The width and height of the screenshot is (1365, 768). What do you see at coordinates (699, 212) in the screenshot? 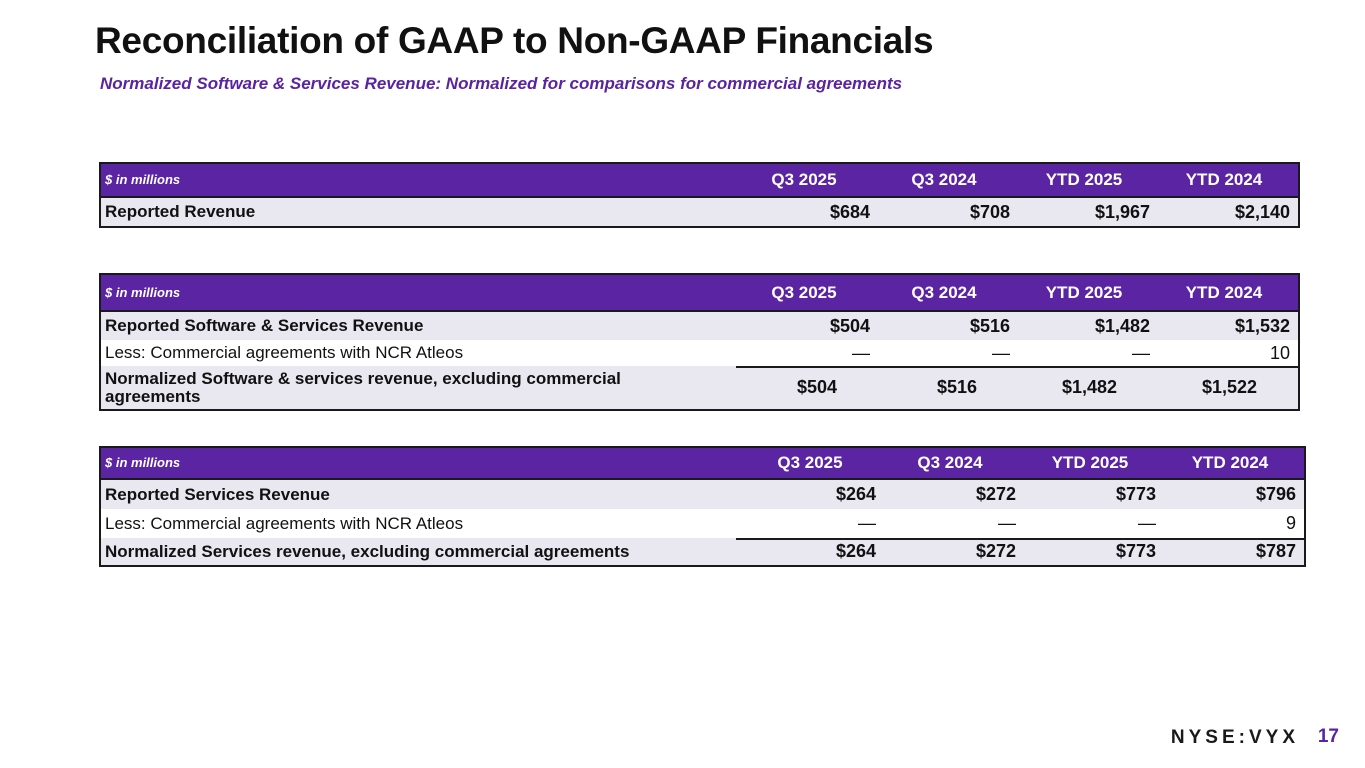
I see `table-row: Reported Revenue $684 $708 $1,967 $2,140` at bounding box center [699, 212].